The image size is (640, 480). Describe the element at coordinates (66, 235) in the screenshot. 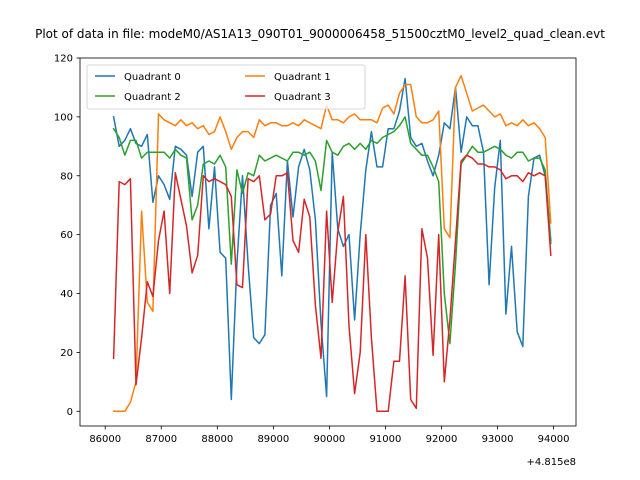

I see `y-tick-label: 60` at that location.